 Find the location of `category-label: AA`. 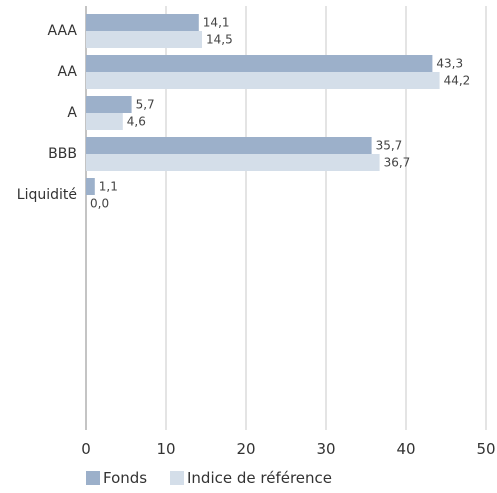

category-label: AA is located at coordinates (67, 72).